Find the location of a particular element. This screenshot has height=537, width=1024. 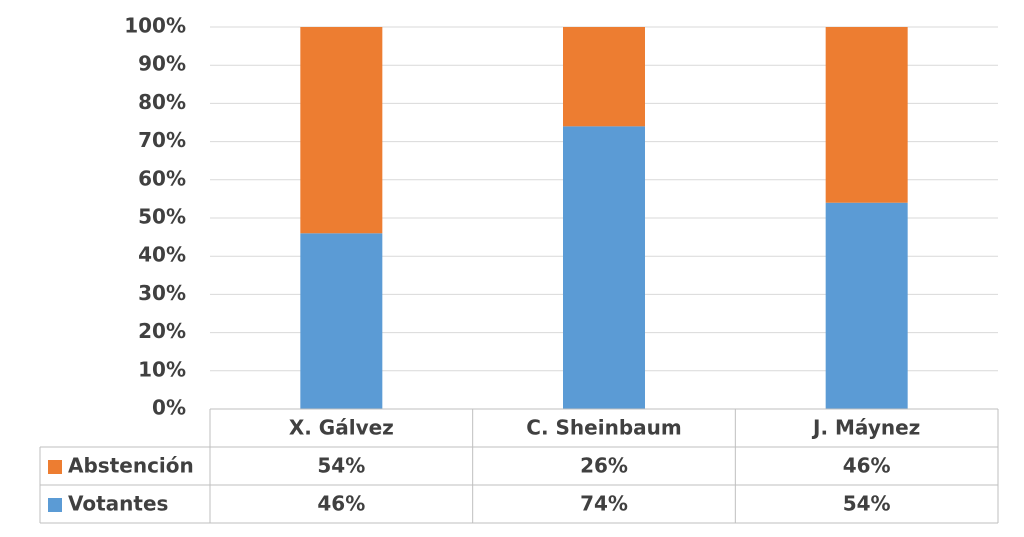

y-tick-label: 70% is located at coordinates (162, 140).